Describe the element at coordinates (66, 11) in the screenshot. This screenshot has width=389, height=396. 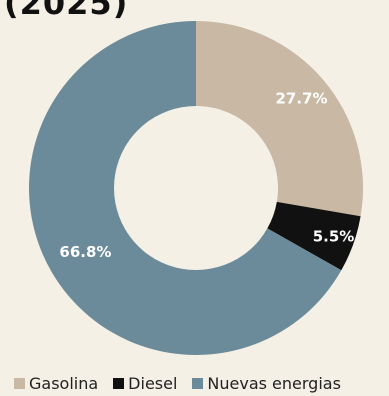
I see `chart-title-fragment: (2025)` at that location.